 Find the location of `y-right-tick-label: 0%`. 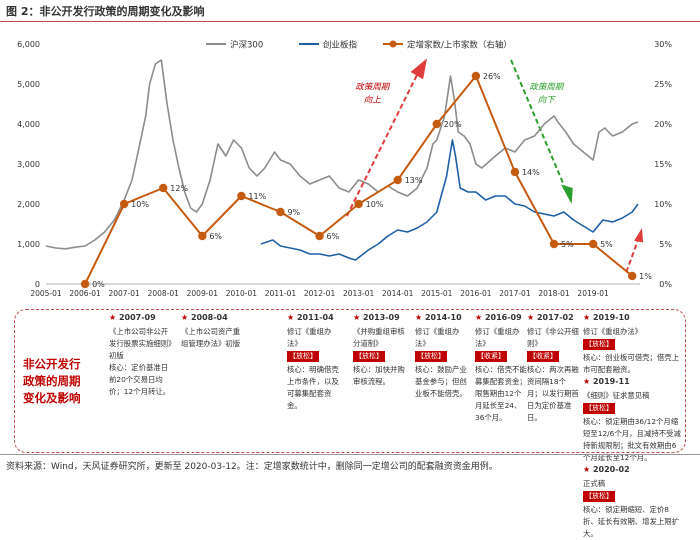

y-right-tick-label: 0% is located at coordinates (665, 284).